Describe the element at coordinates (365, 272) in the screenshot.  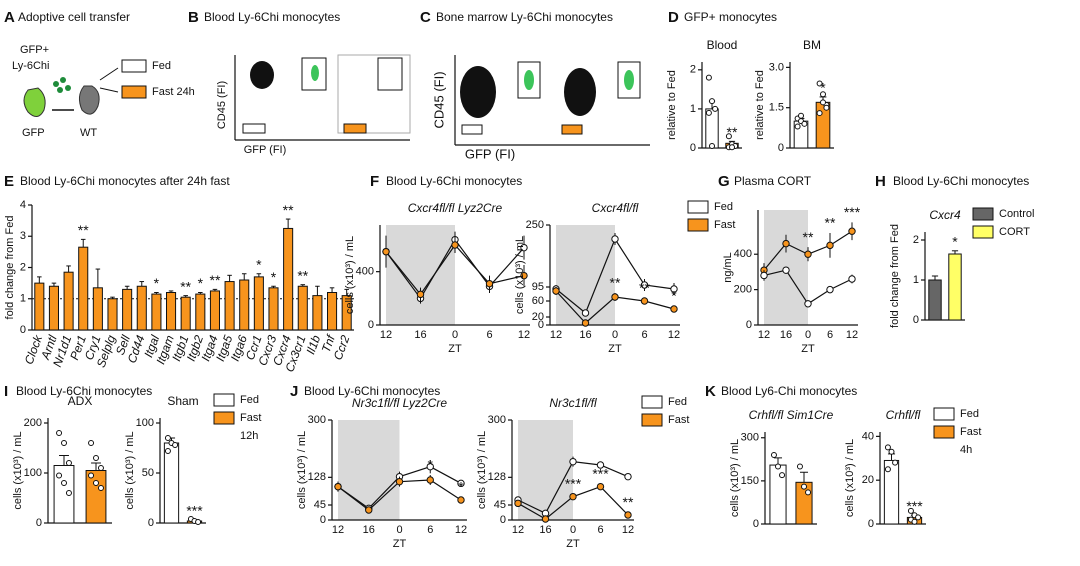
I see `y-tick-label: 400` at that location.